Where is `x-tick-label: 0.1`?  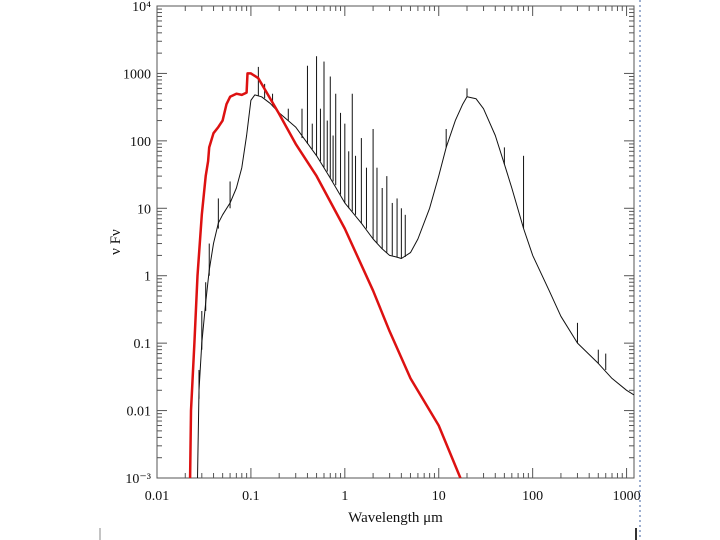
x-tick-label: 0.1 is located at coordinates (251, 496).